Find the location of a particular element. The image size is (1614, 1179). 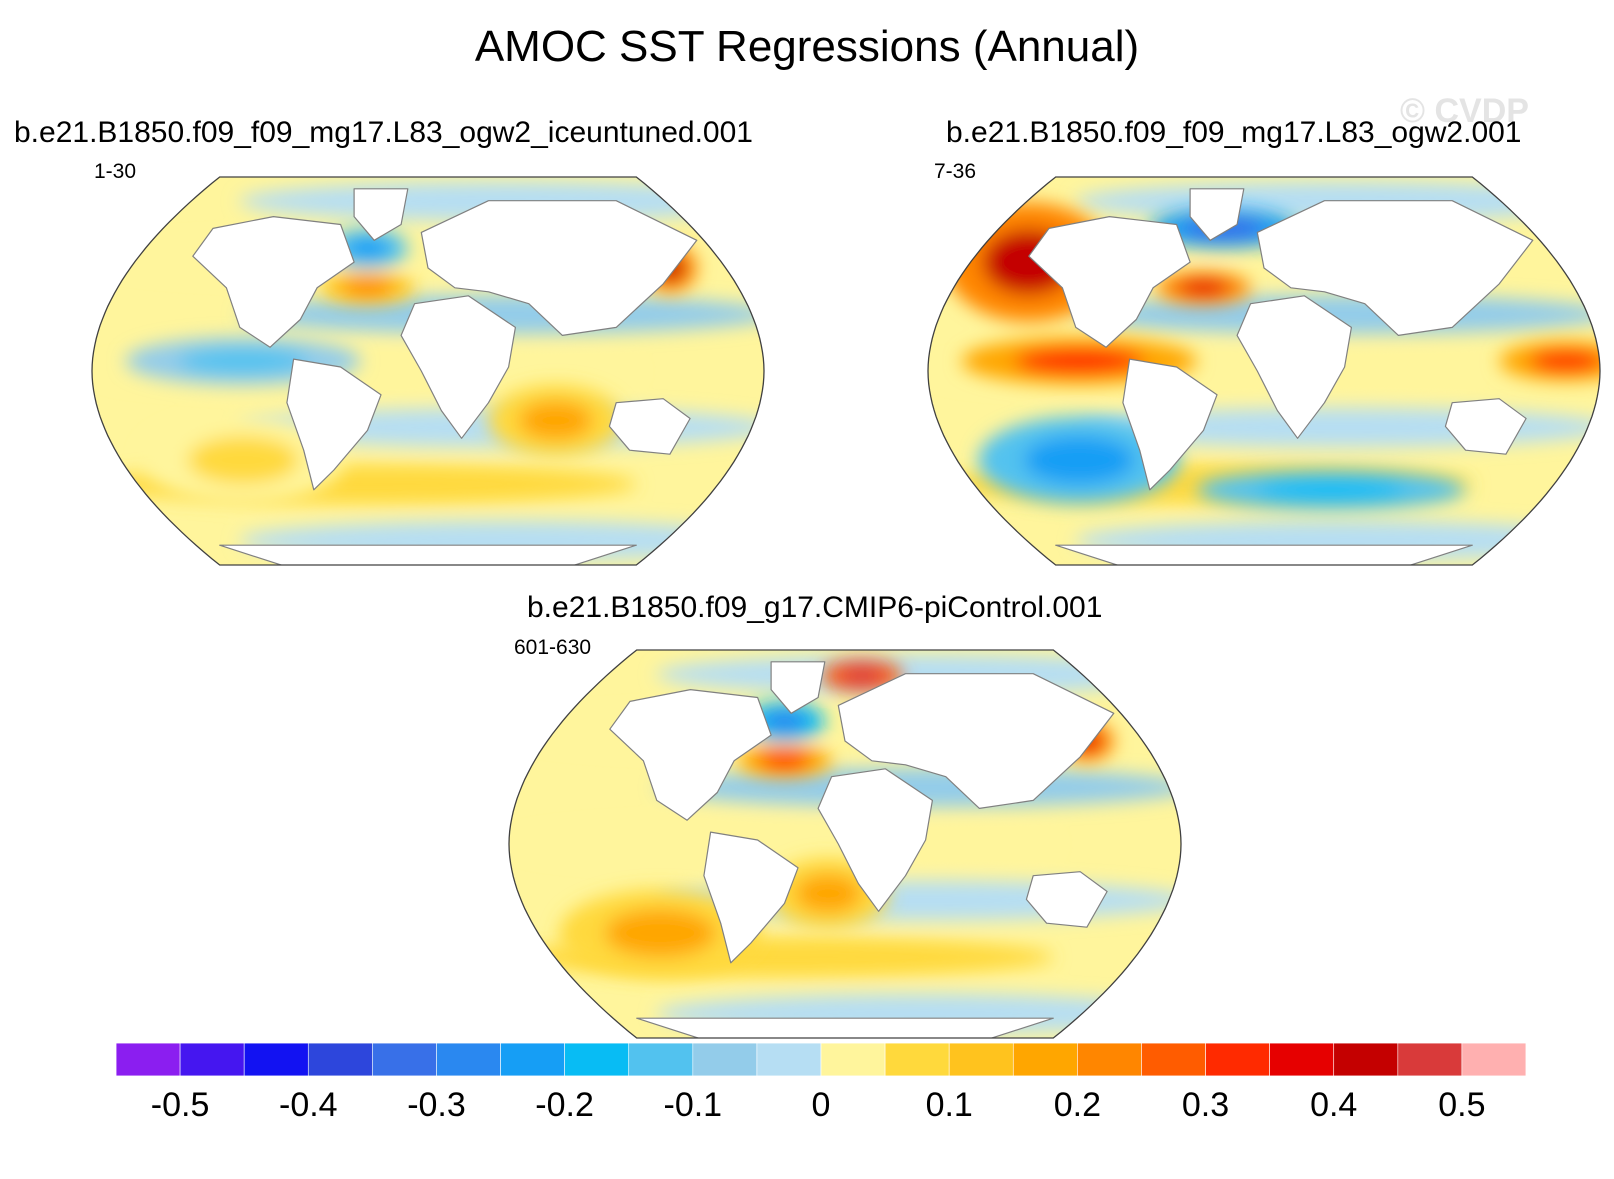

colorbar-tick-label: 0.3 is located at coordinates (1205, 1105).